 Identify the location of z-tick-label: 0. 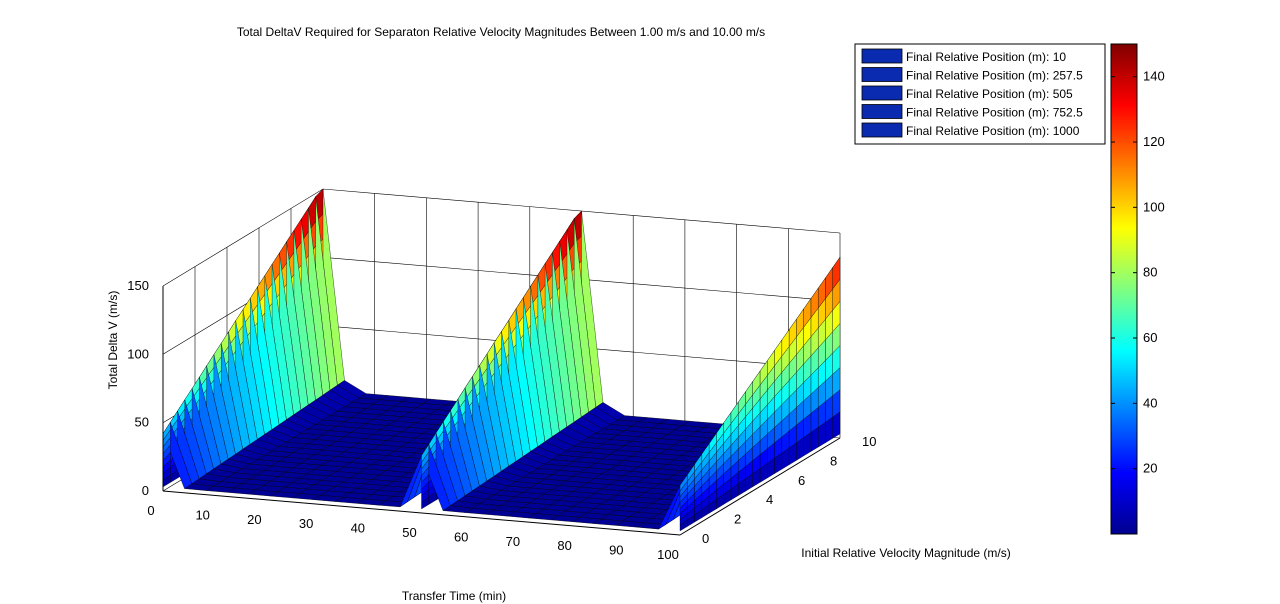
(145, 490).